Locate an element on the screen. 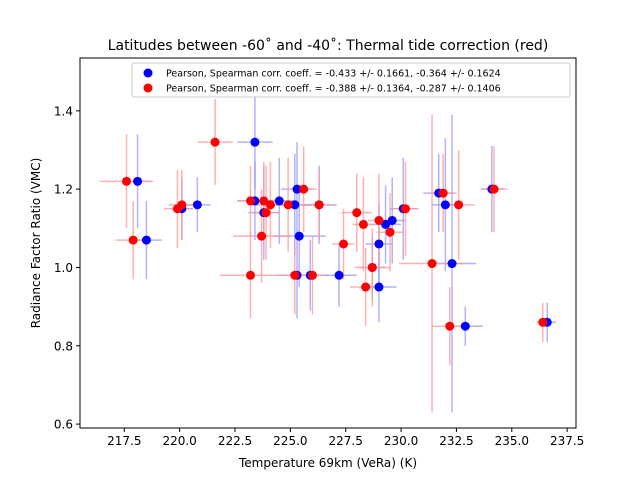 The height and width of the screenshot is (480, 640). x-tick-label: 222.5 is located at coordinates (235, 441).